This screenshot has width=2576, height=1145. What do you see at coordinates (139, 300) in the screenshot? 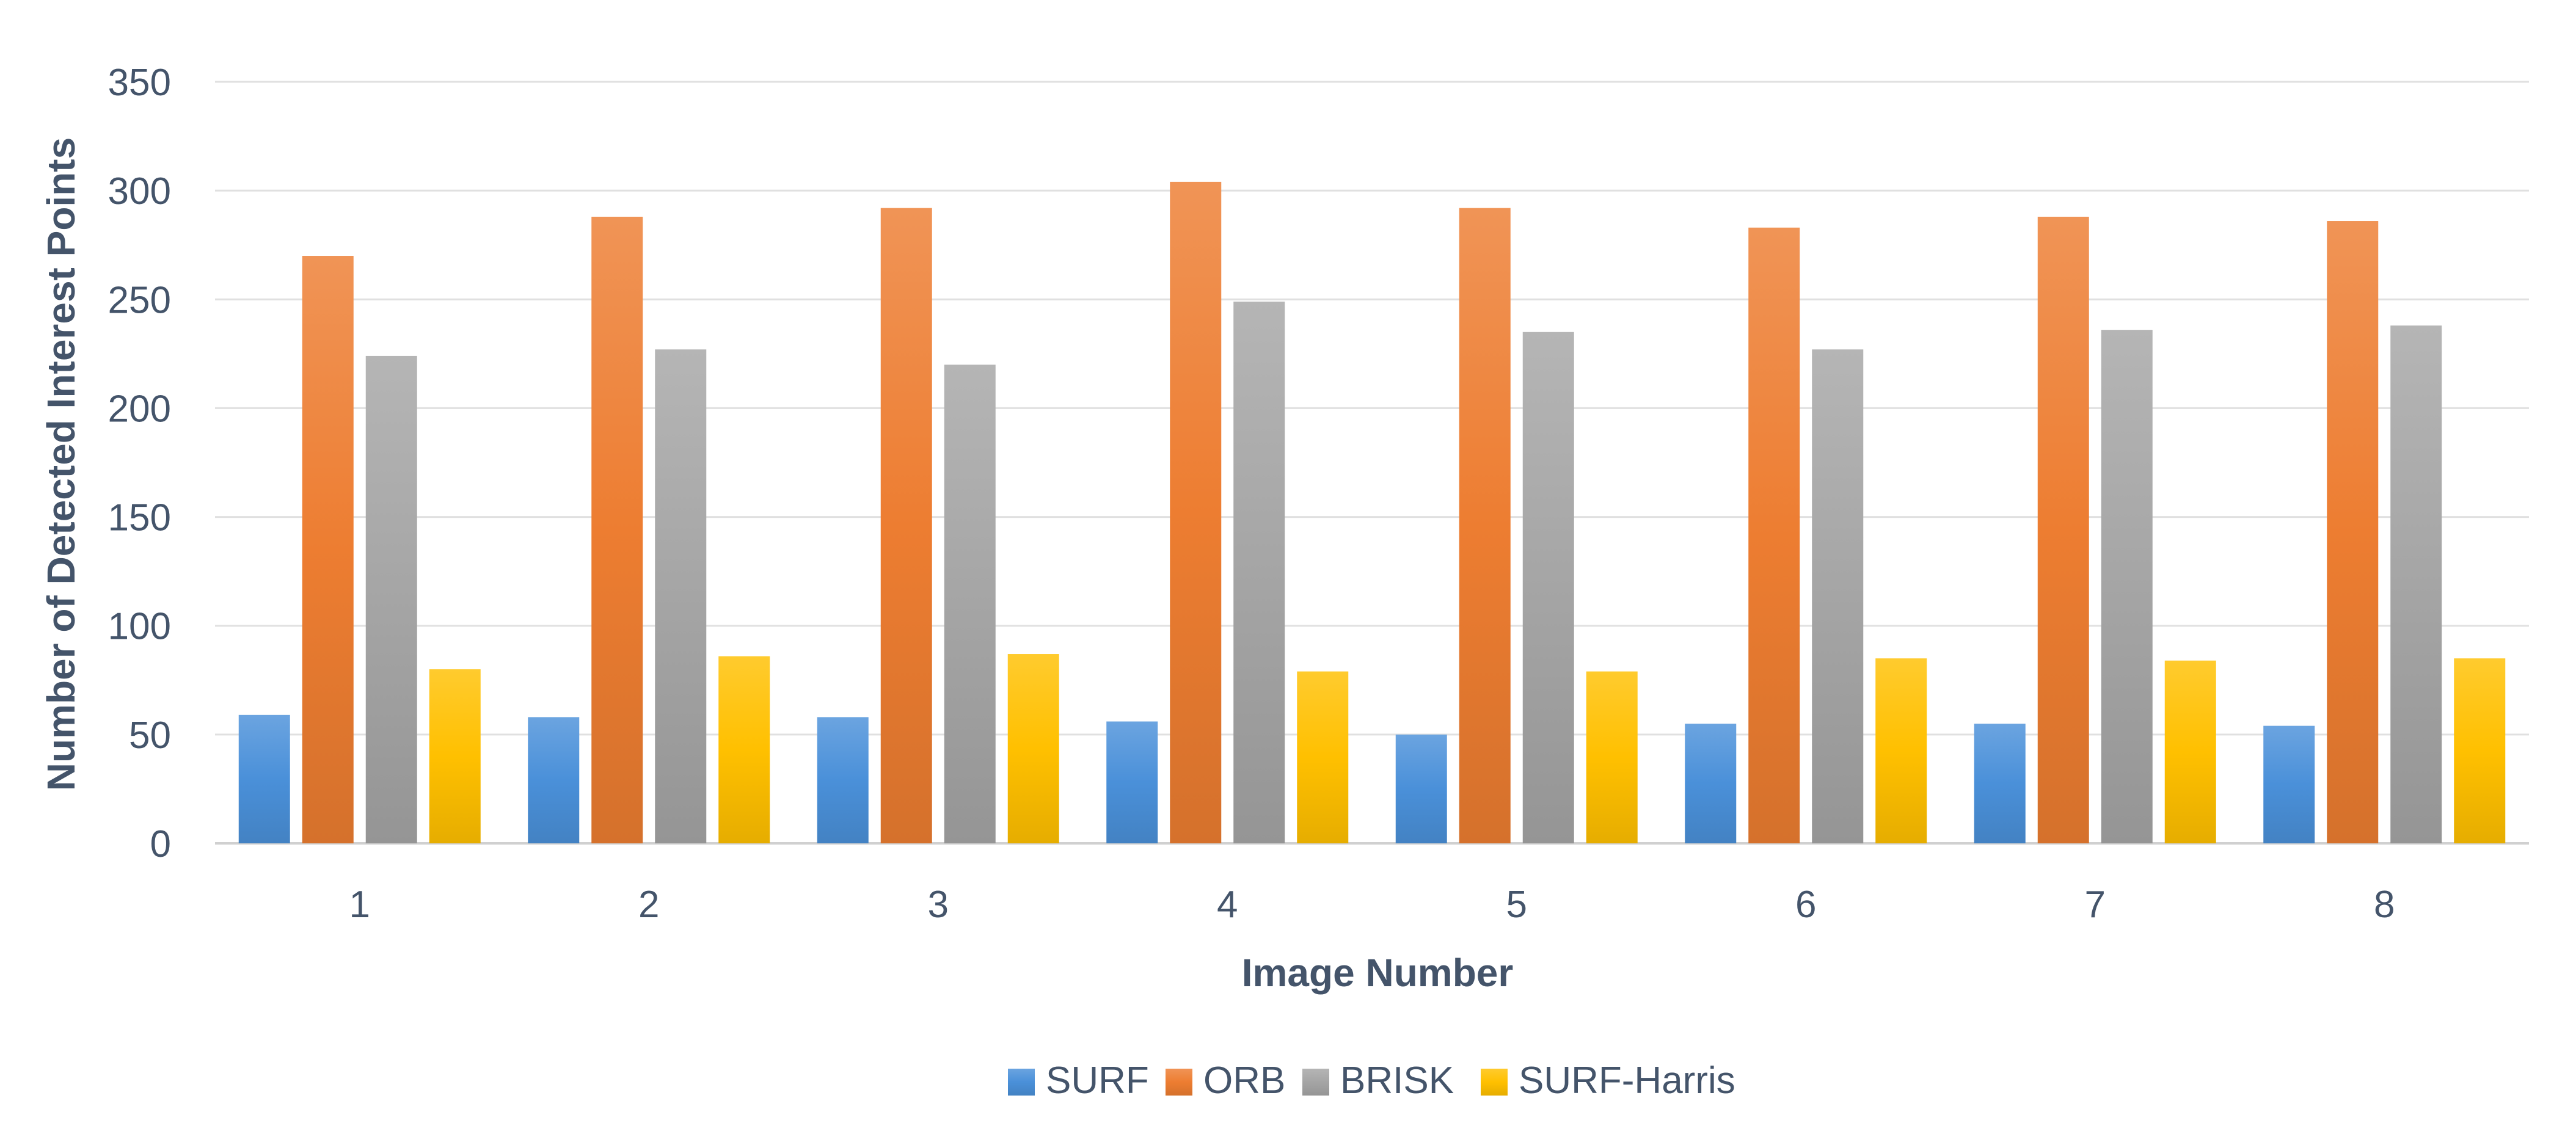
I see `y-tick-label: 250` at bounding box center [139, 300].